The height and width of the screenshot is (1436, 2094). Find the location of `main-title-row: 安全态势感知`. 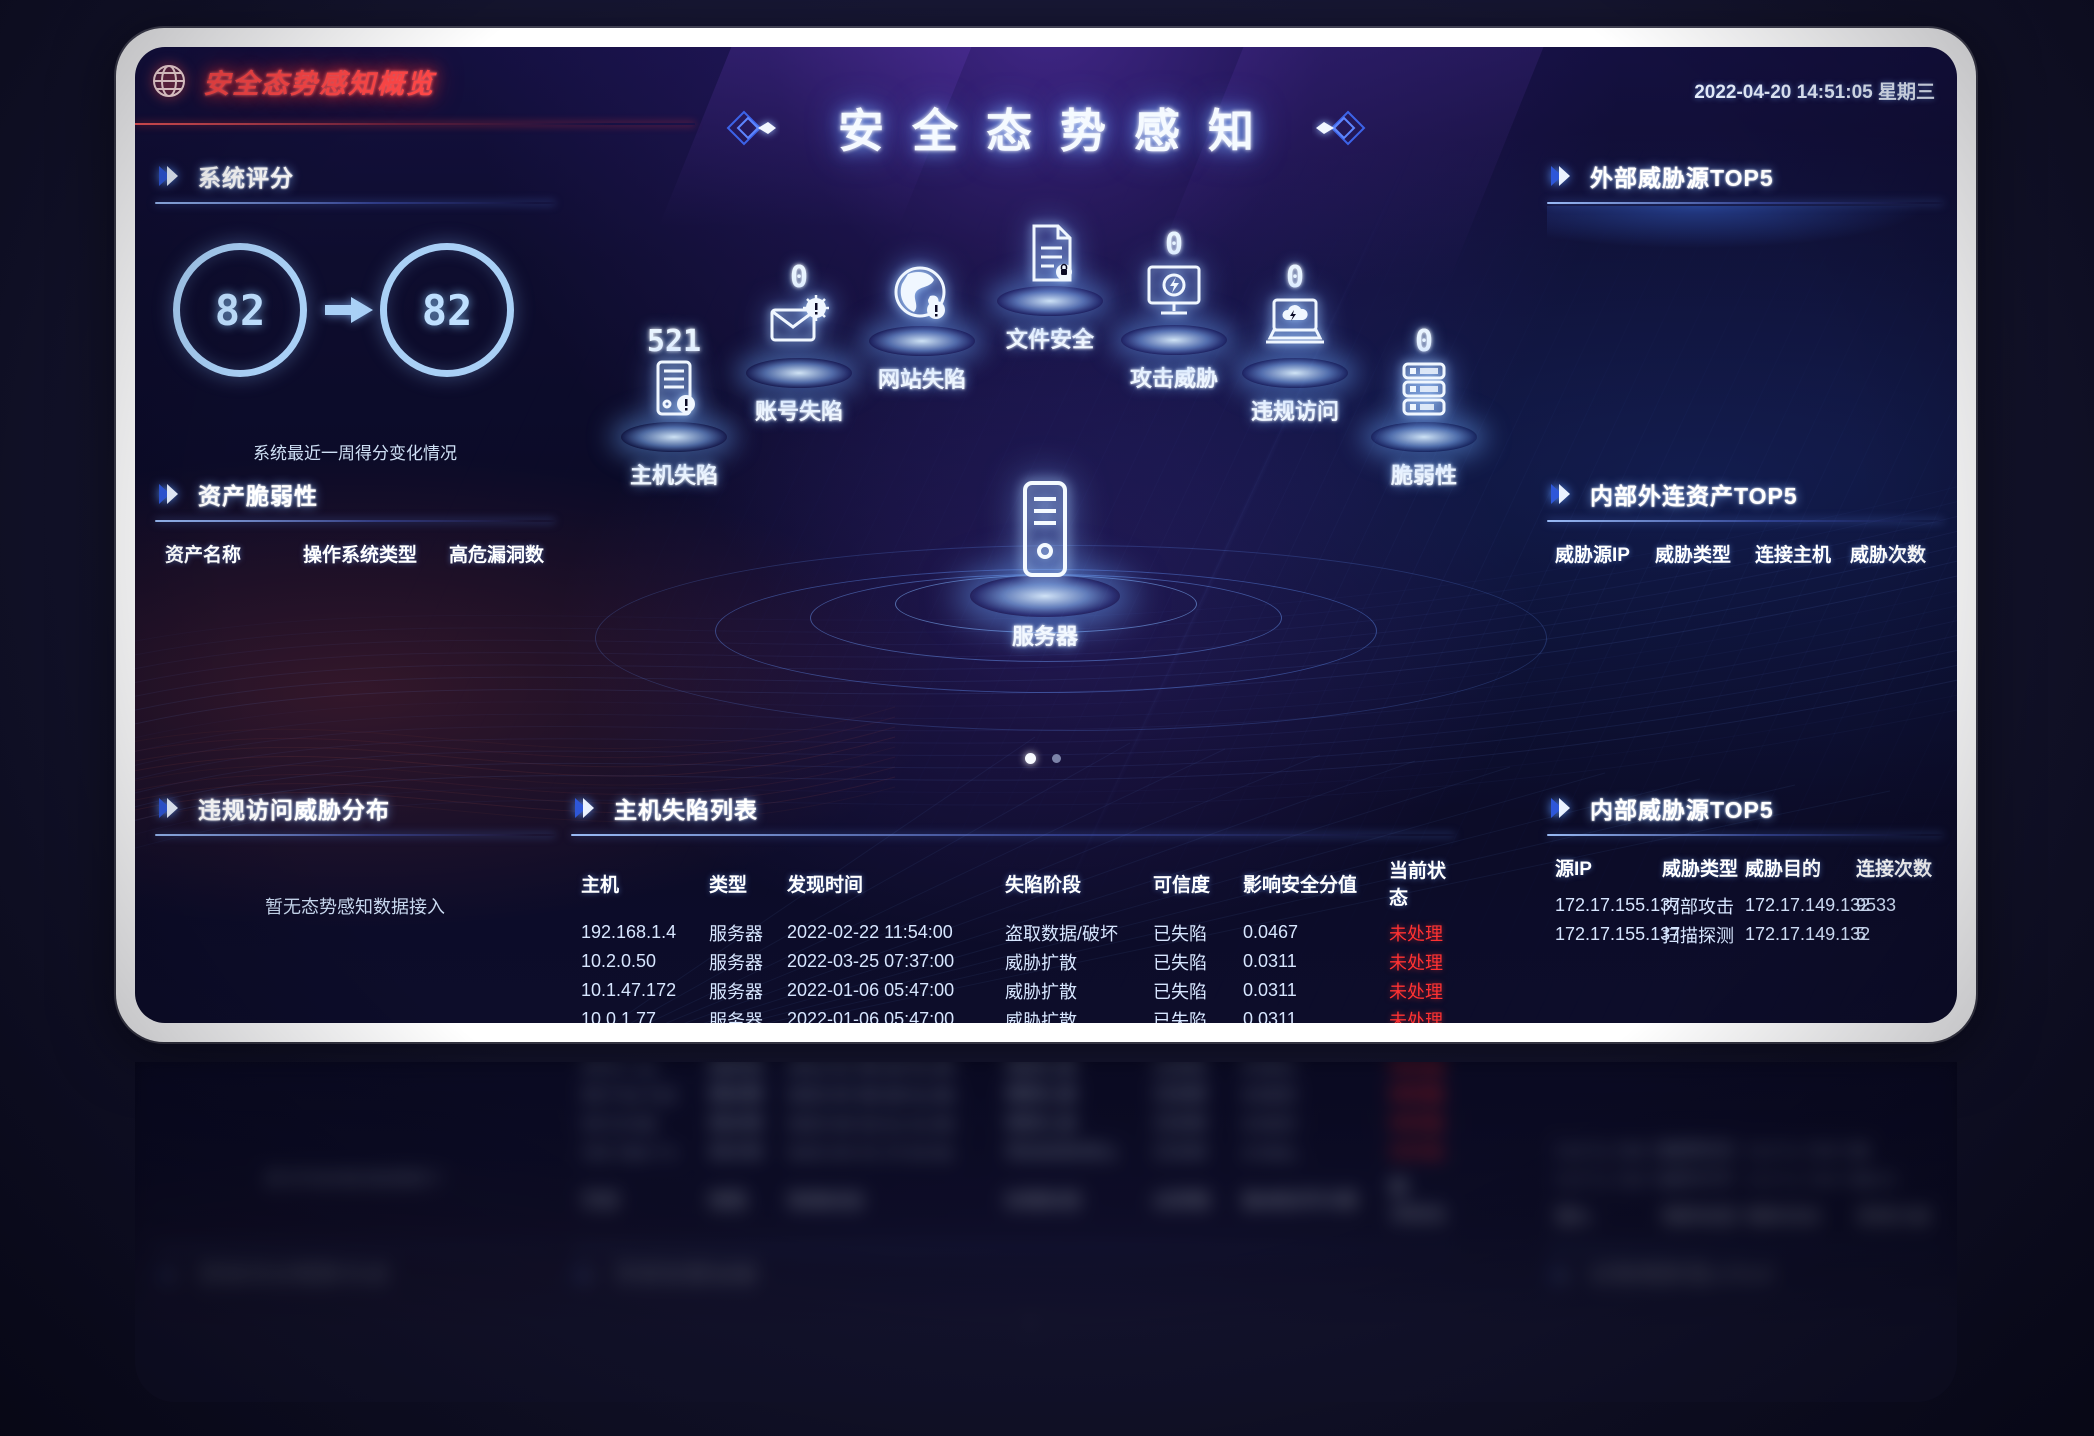

main-title-row: 安全态势感知 is located at coordinates (1046, 128).